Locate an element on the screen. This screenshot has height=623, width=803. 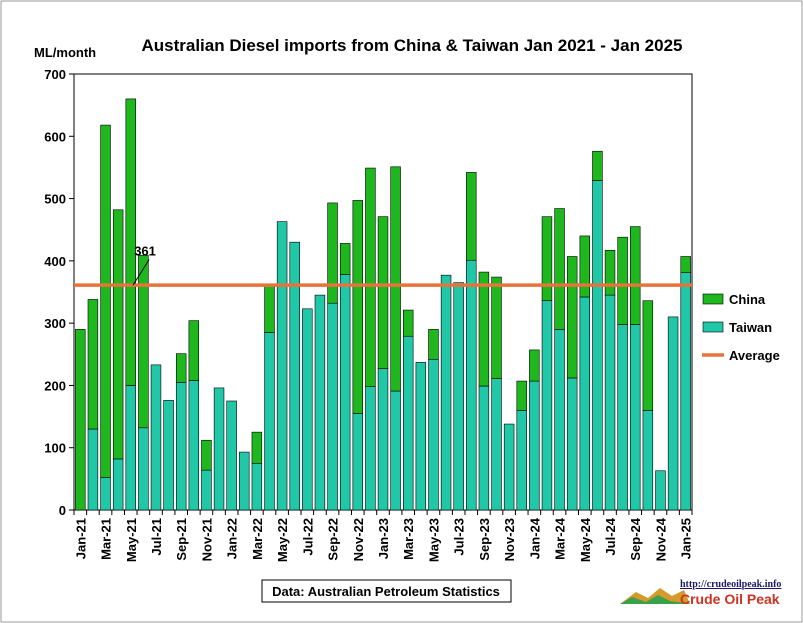
x-tick-label: Jan-21 is located at coordinates (80, 538).